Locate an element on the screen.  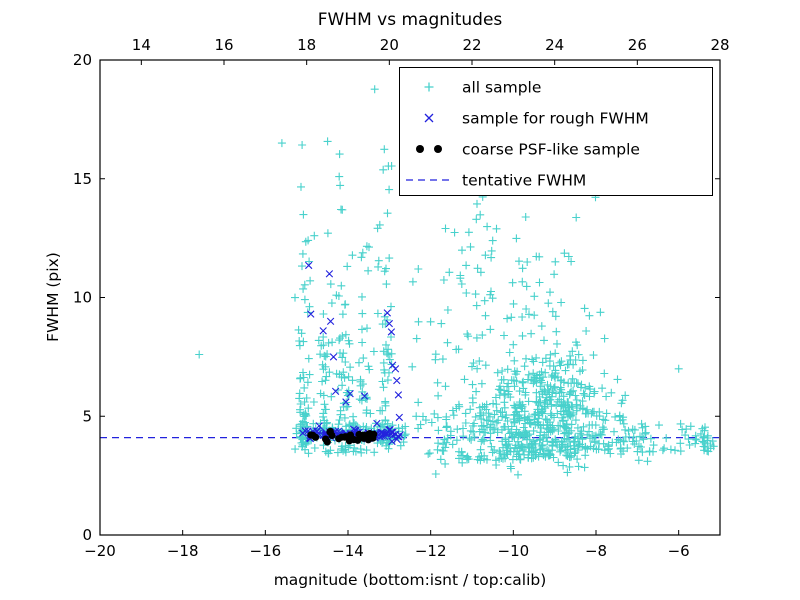
top-x-tick-label: 26 is located at coordinates (637, 45).